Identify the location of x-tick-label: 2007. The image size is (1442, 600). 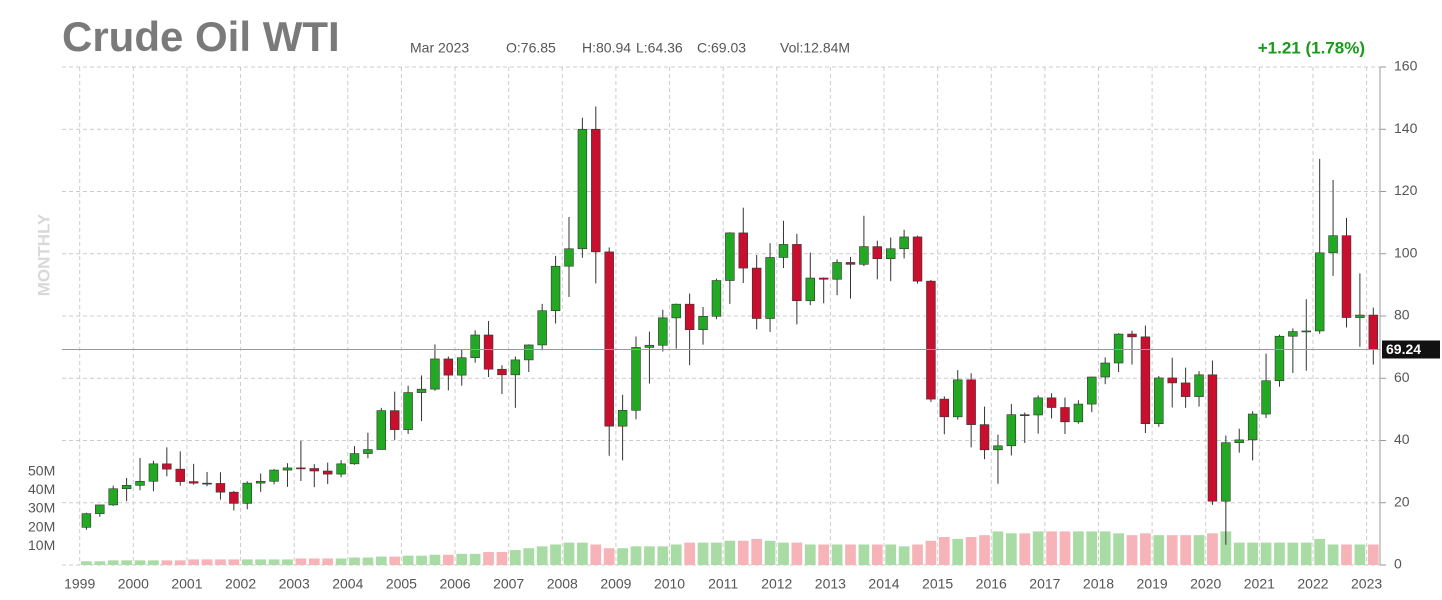
(508, 584).